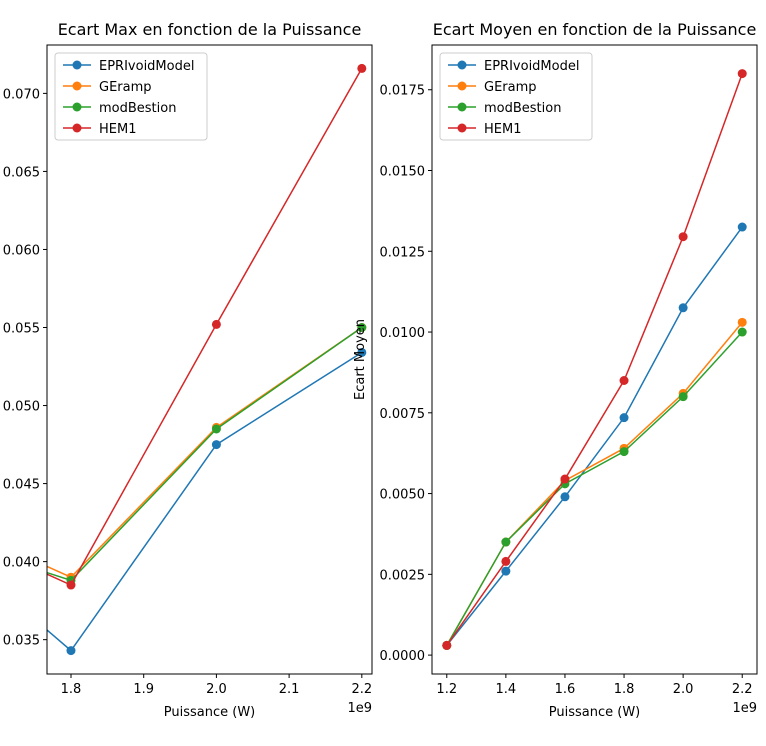 Image resolution: width=766 pixels, height=746 pixels. I want to click on chart-title: Ecart Max en fonction de la Puissance, so click(210, 29).